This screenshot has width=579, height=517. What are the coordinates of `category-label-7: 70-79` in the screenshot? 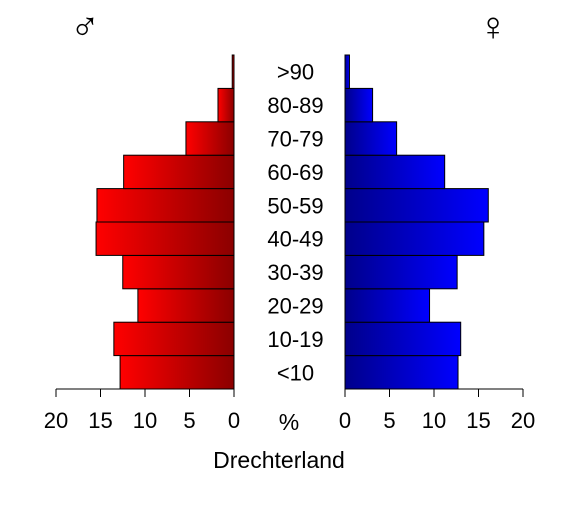 It's located at (295, 139).